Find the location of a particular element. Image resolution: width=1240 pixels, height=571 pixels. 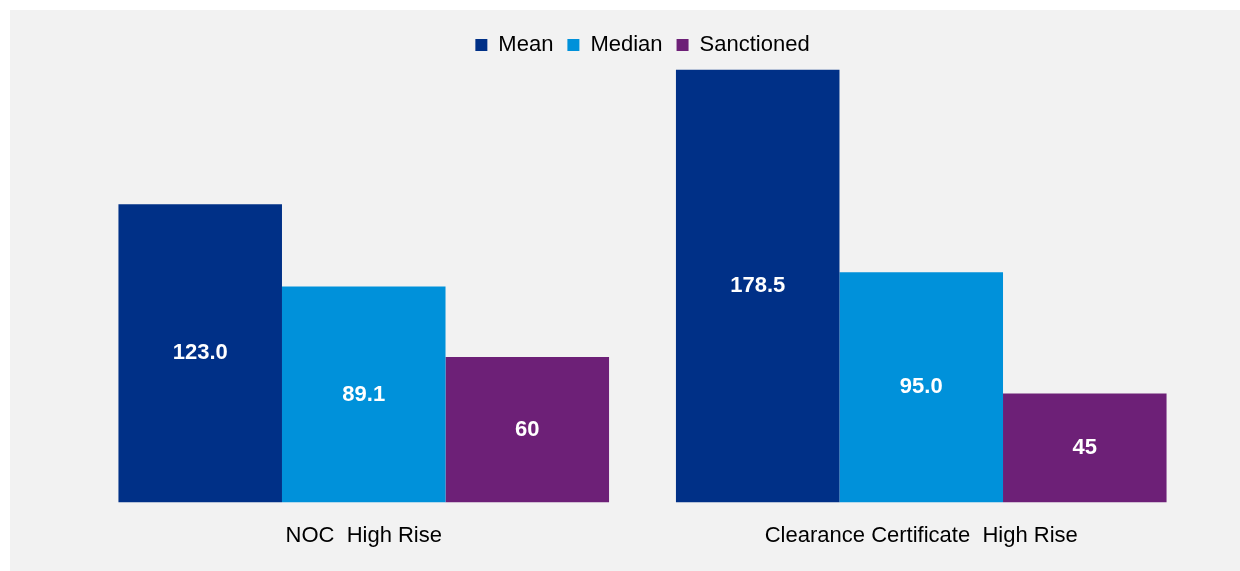

data-label: 178.5 is located at coordinates (758, 285).